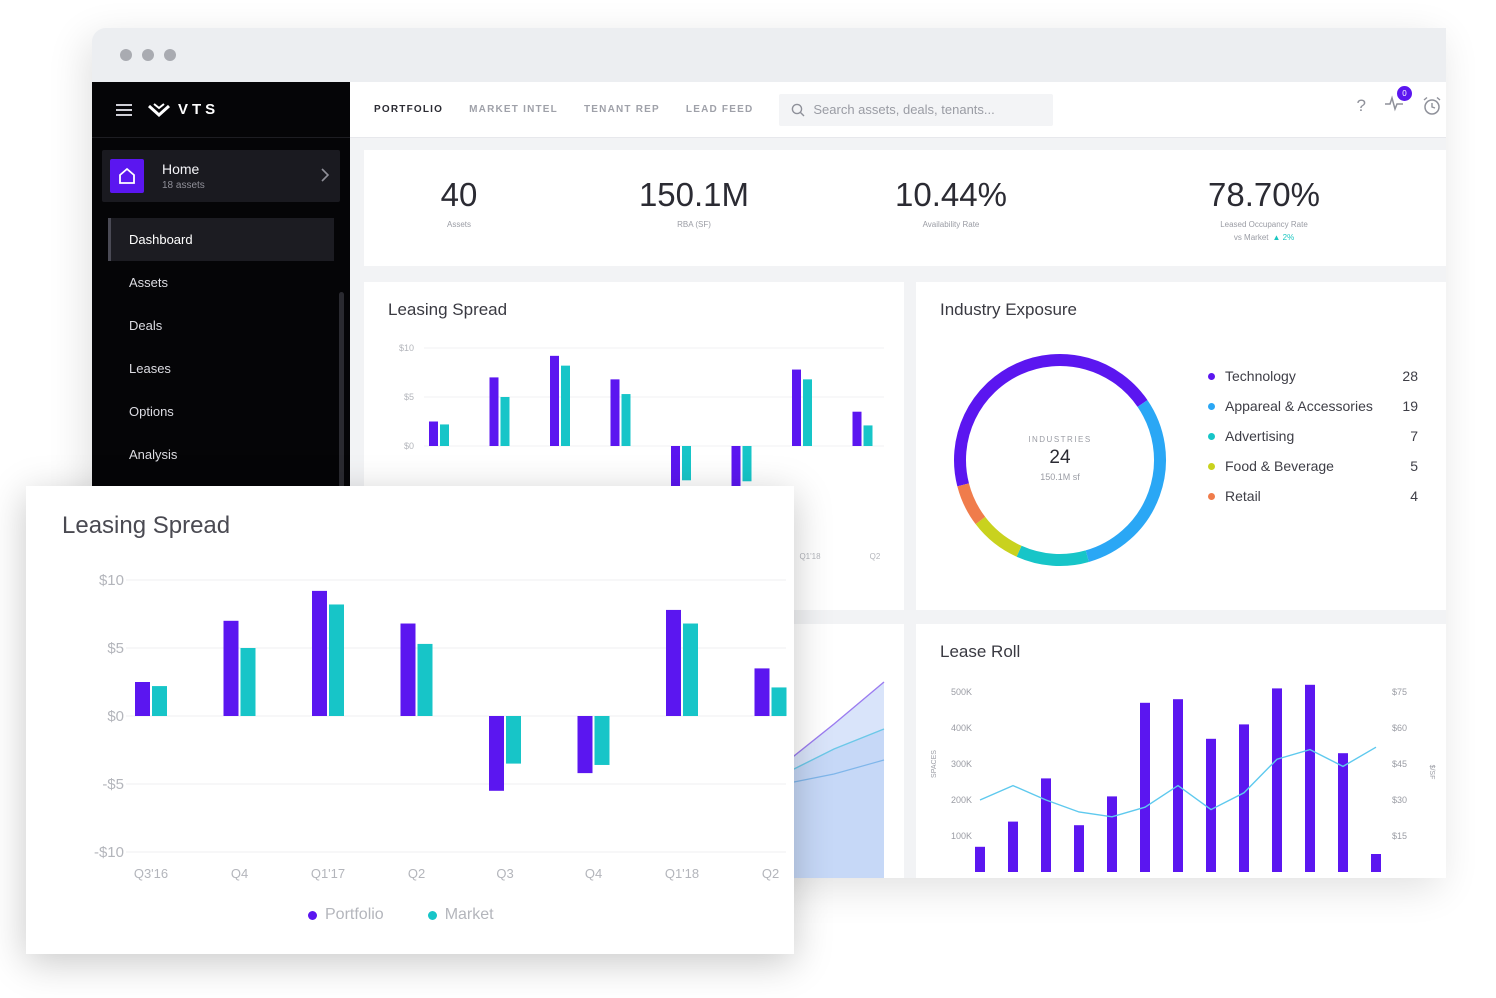  What do you see at coordinates (1313, 436) in the screenshot?
I see `legend-item-advertising: Advertising 7` at bounding box center [1313, 436].